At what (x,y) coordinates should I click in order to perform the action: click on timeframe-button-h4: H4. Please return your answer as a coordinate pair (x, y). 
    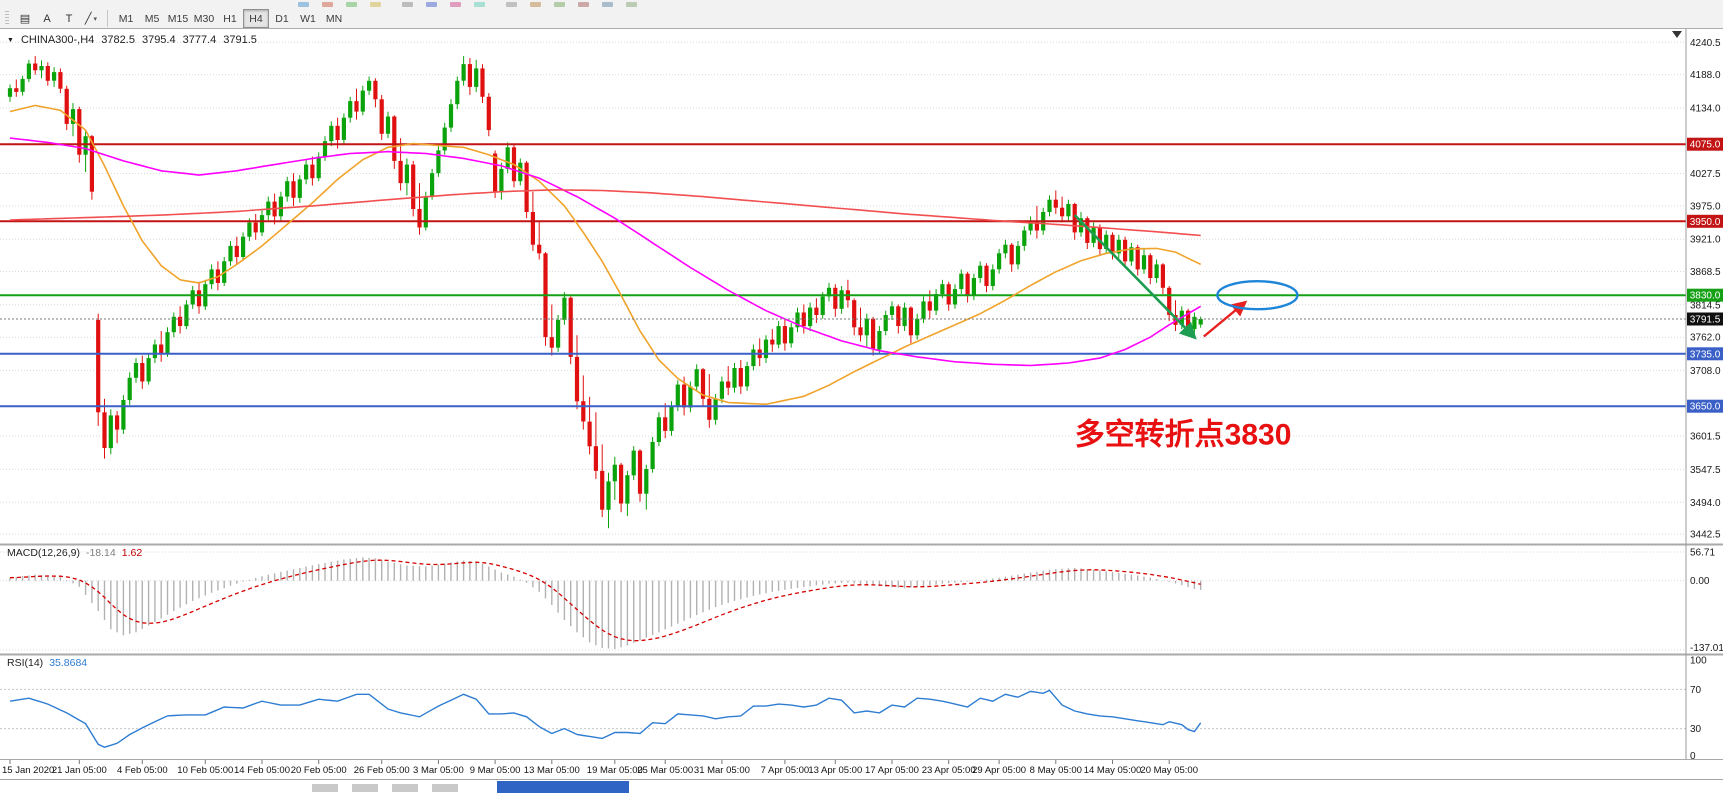
    Looking at the image, I should click on (256, 18).